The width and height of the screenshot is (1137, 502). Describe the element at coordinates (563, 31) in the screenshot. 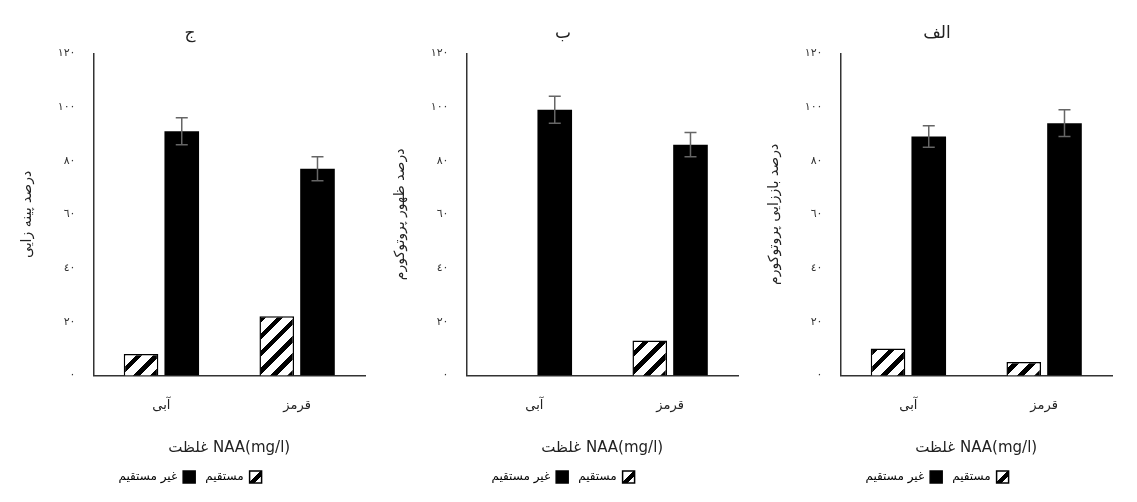

I see `chart-title: ب` at that location.